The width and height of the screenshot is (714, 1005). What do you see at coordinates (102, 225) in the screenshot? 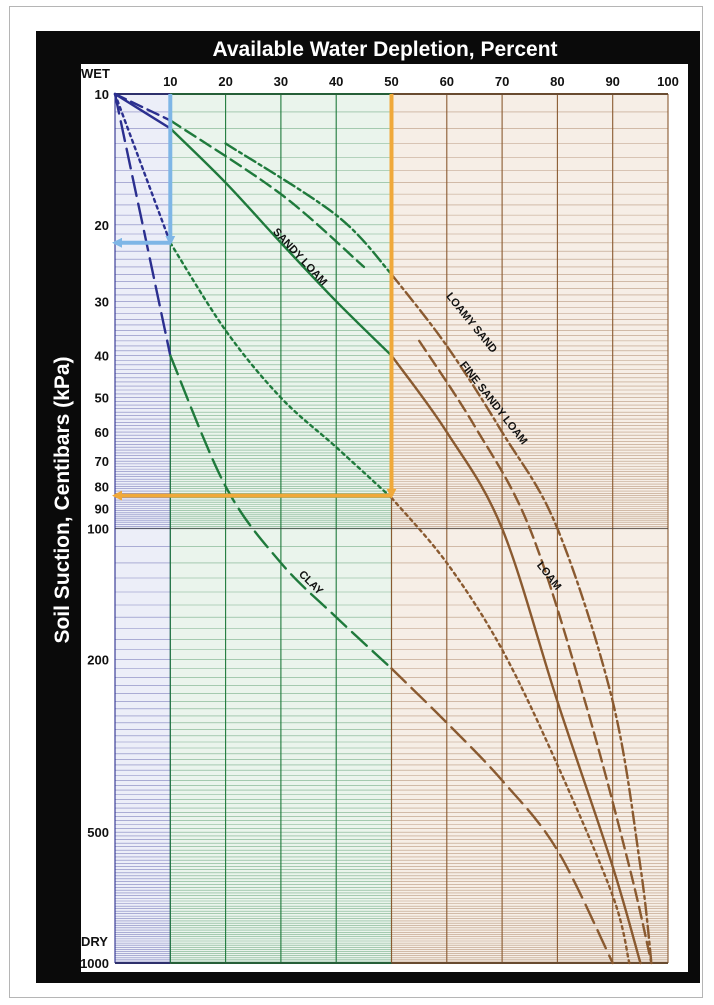
I see `y-tick-label-20: 20` at bounding box center [102, 225].